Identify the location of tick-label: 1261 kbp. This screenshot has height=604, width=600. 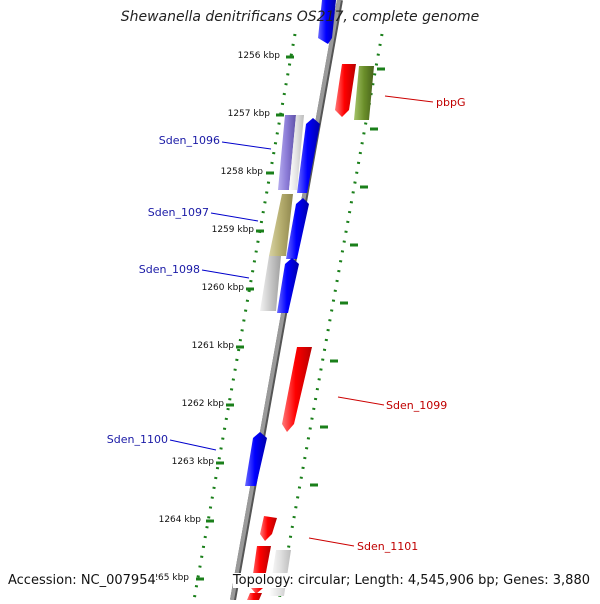
(213, 346).